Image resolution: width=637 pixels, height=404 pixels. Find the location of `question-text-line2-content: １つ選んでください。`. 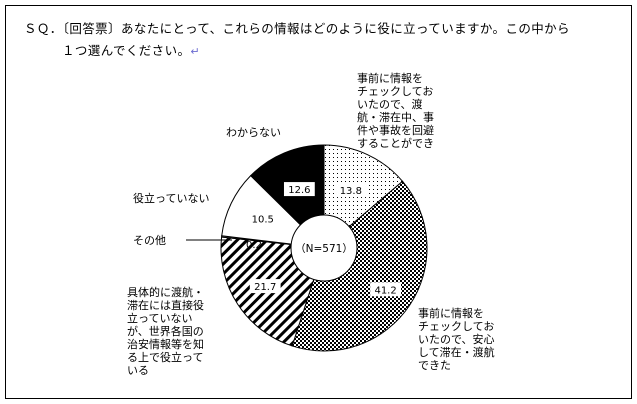

question-text-line2-content: １つ選んでください。 is located at coordinates (126, 50).